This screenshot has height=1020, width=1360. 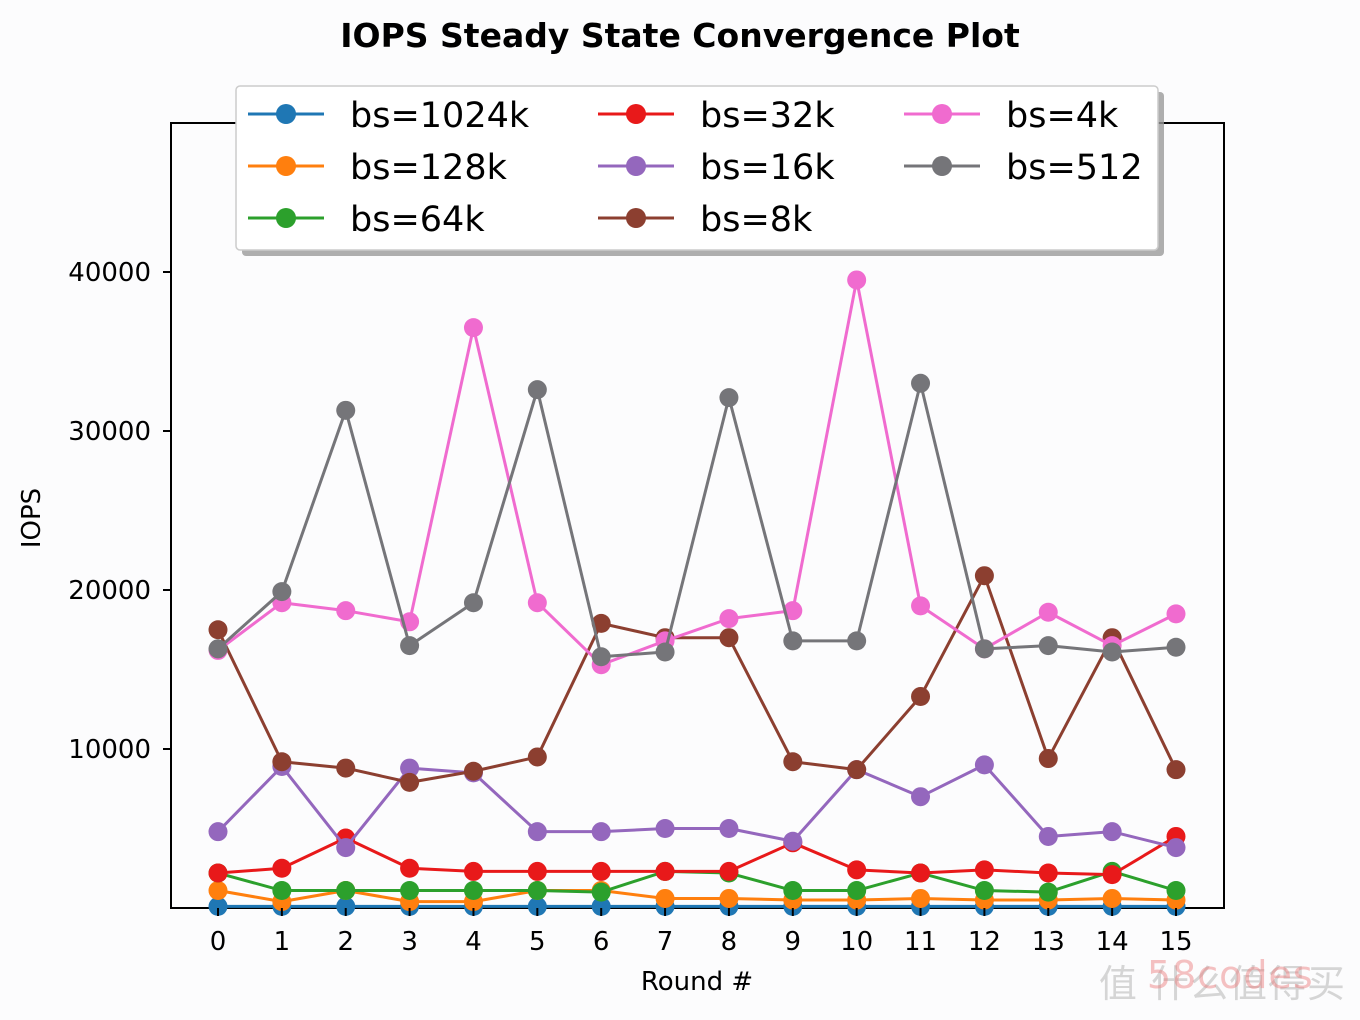 I want to click on legend-item: bs=8k, so click(x=705, y=220).